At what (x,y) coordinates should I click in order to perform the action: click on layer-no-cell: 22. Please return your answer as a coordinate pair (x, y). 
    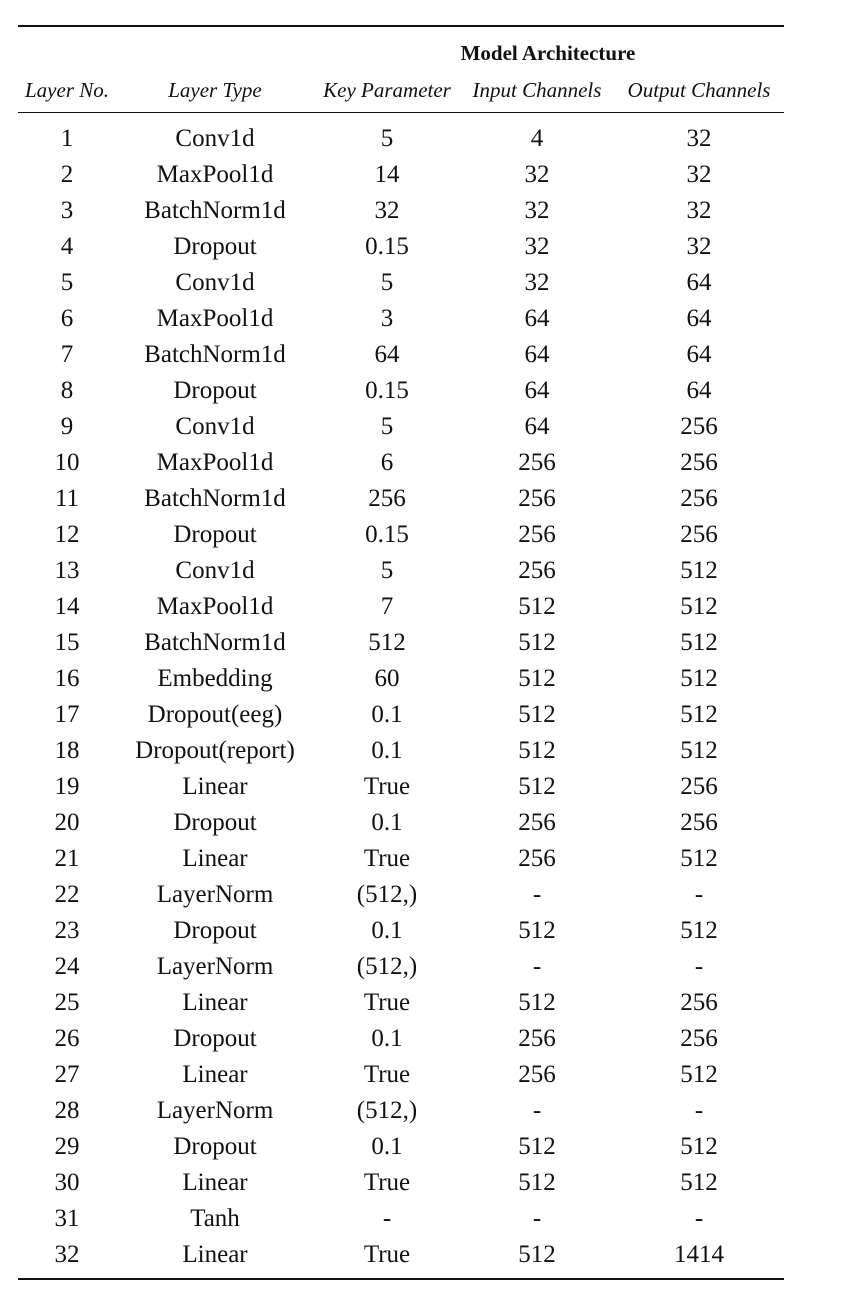
    Looking at the image, I should click on (67, 894).